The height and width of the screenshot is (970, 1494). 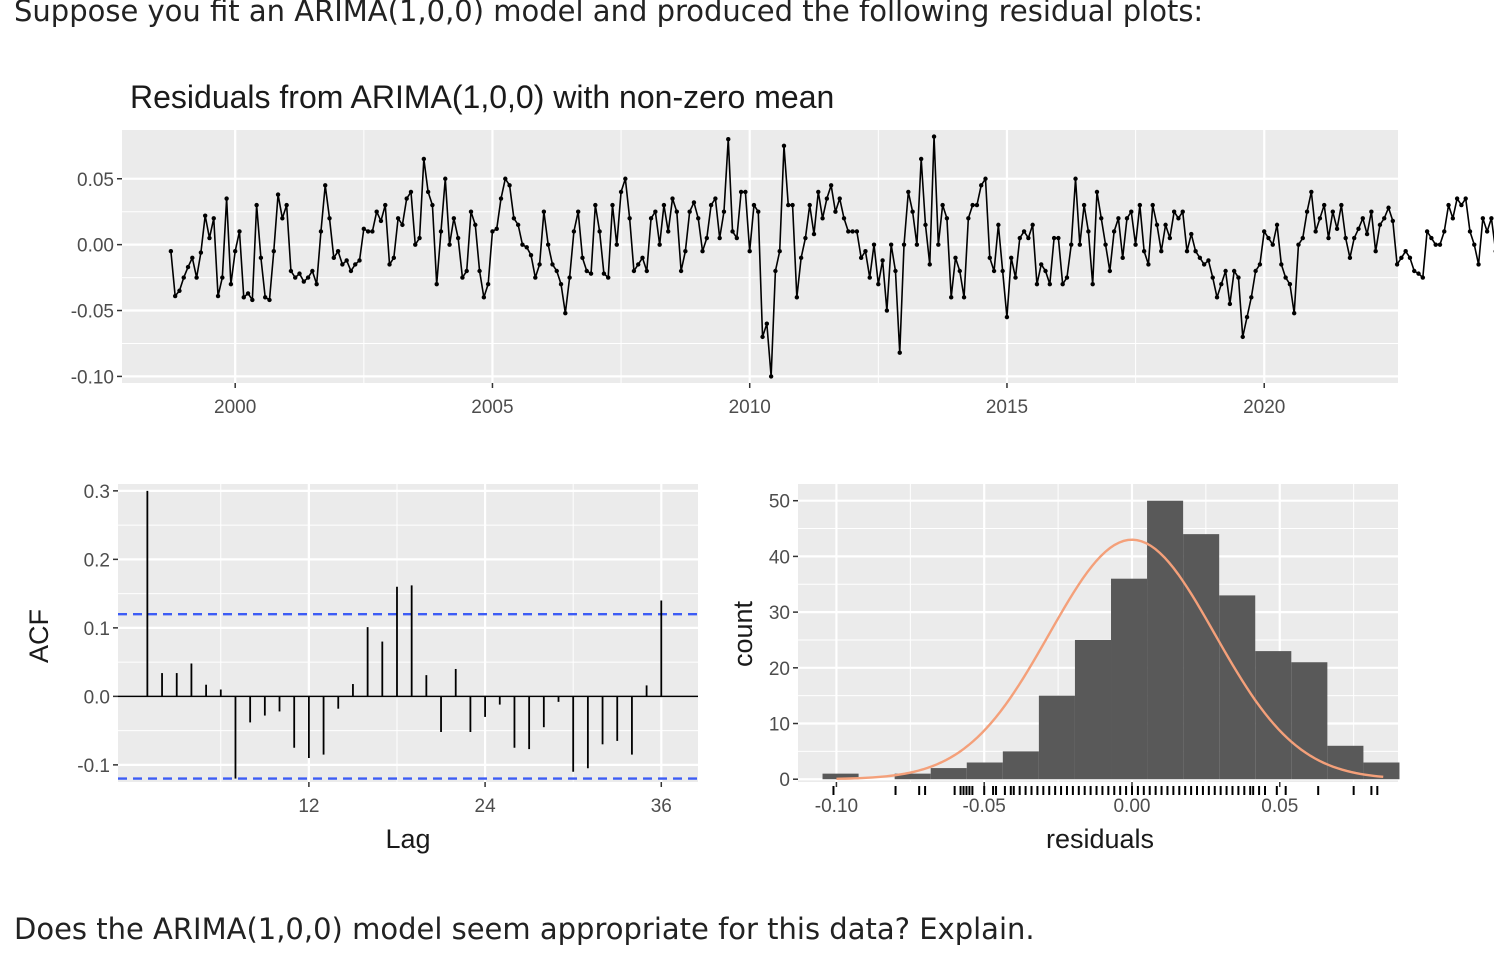 What do you see at coordinates (750, 407) in the screenshot?
I see `residuals-x-tick-label: 2010` at bounding box center [750, 407].